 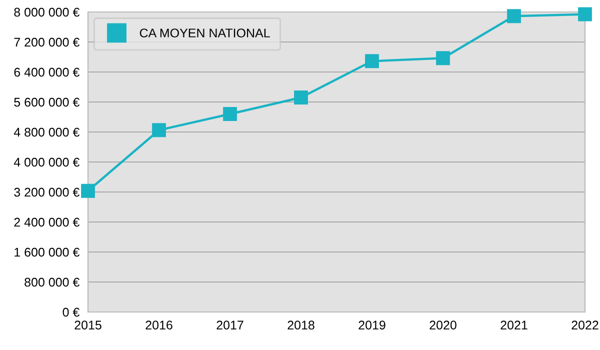 What do you see at coordinates (47, 132) in the screenshot?
I see `y-tick-label: 4 800 000 €` at bounding box center [47, 132].